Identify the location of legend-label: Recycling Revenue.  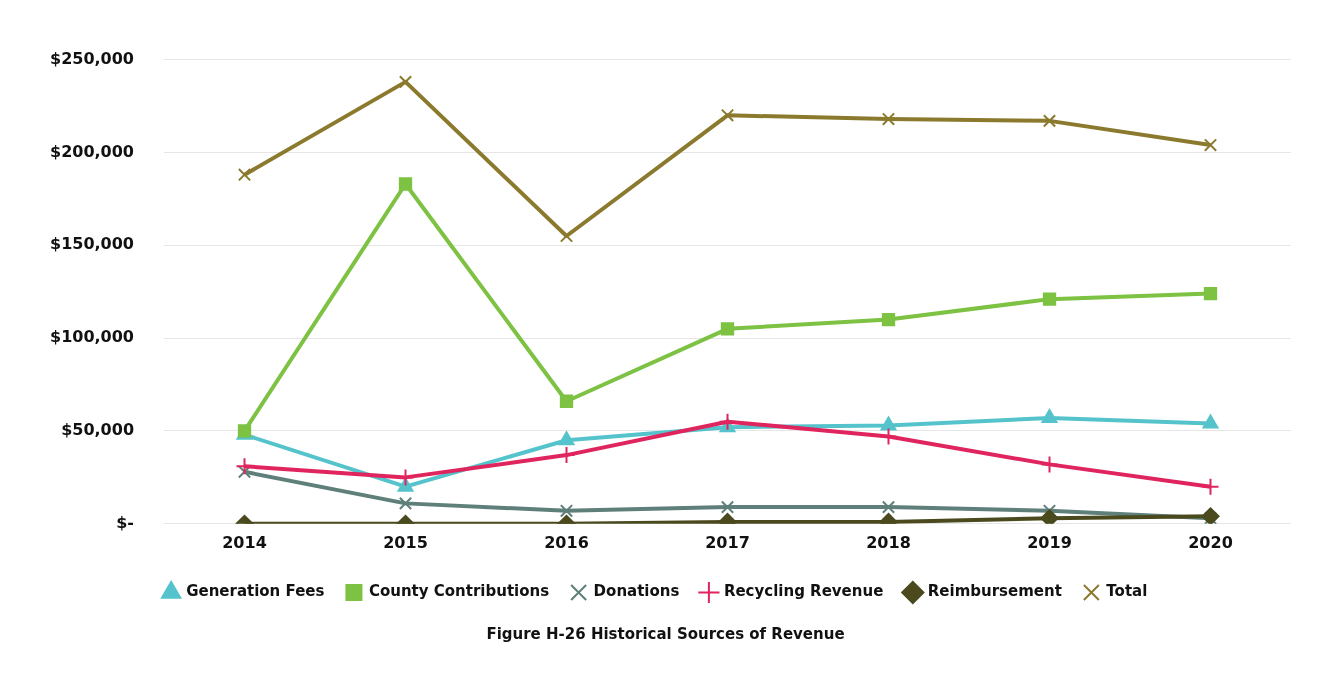
(803, 591).